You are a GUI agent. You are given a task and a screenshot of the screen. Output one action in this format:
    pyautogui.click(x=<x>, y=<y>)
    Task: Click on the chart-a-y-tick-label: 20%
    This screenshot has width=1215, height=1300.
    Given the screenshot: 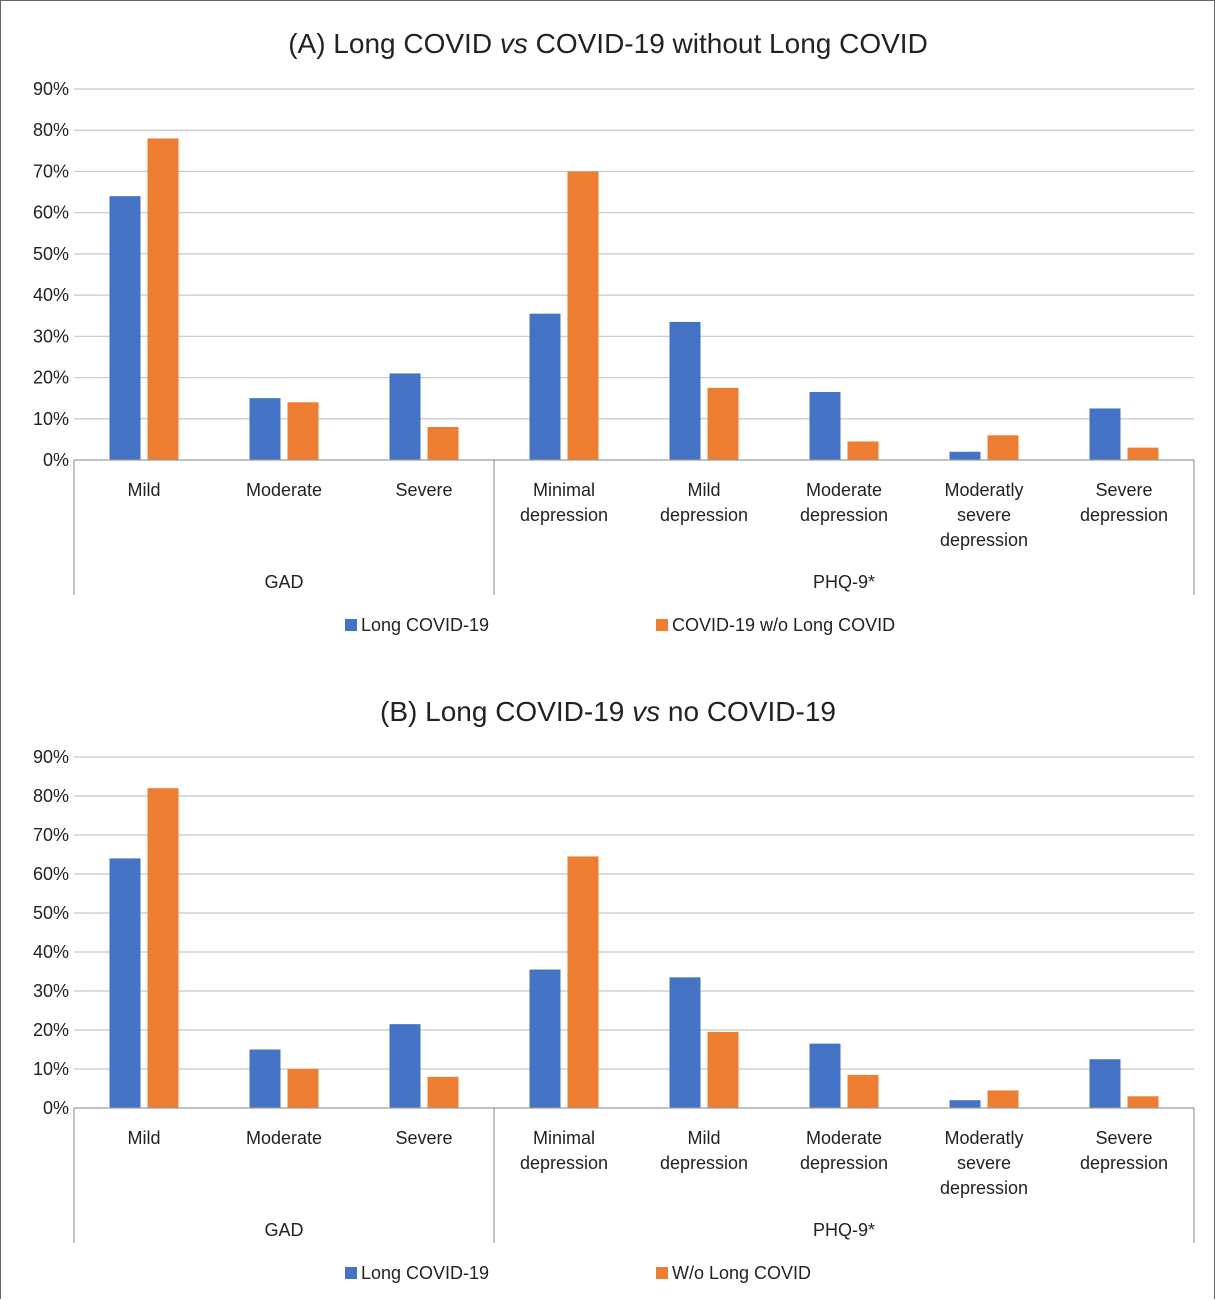 What is the action you would take?
    pyautogui.click(x=51, y=378)
    